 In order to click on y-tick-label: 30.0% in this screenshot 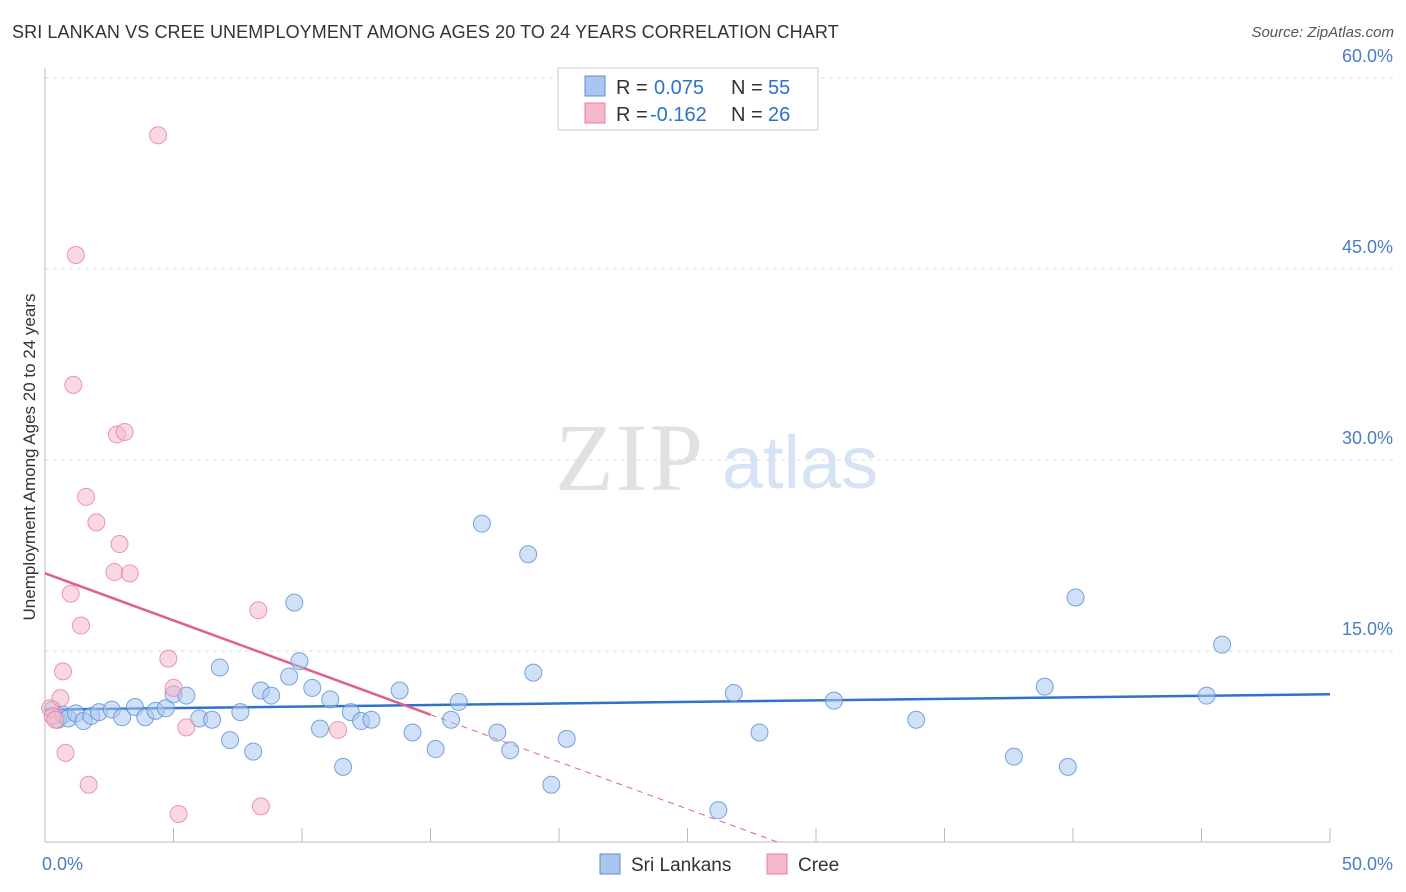, I will do `click(1367, 438)`.